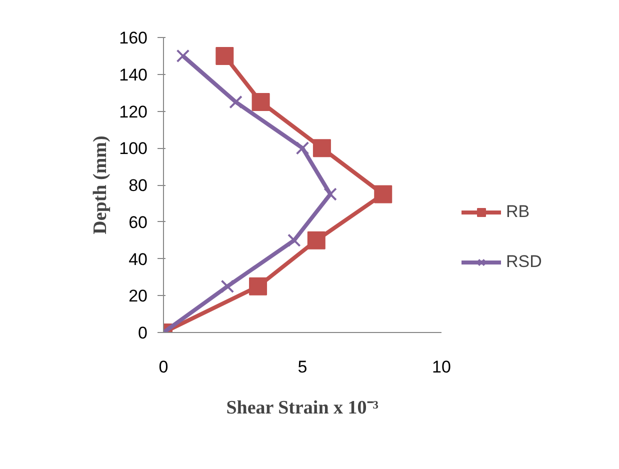  I want to click on y-tick-label: 20, so click(138, 296).